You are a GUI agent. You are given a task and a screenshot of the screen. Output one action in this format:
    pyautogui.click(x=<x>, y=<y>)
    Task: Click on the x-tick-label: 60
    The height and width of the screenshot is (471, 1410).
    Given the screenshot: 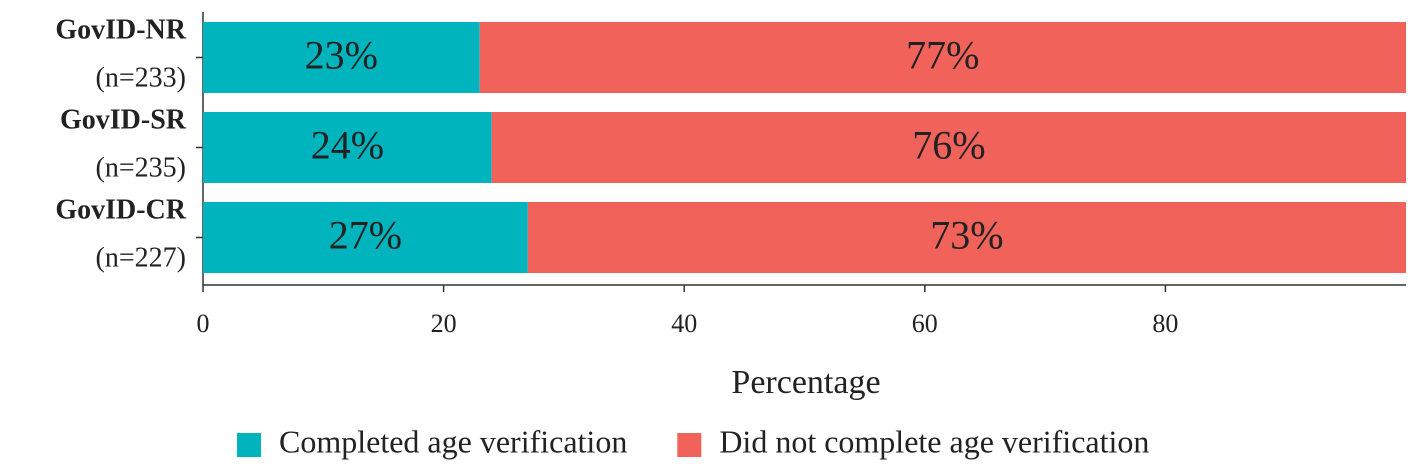 What is the action you would take?
    pyautogui.click(x=925, y=323)
    